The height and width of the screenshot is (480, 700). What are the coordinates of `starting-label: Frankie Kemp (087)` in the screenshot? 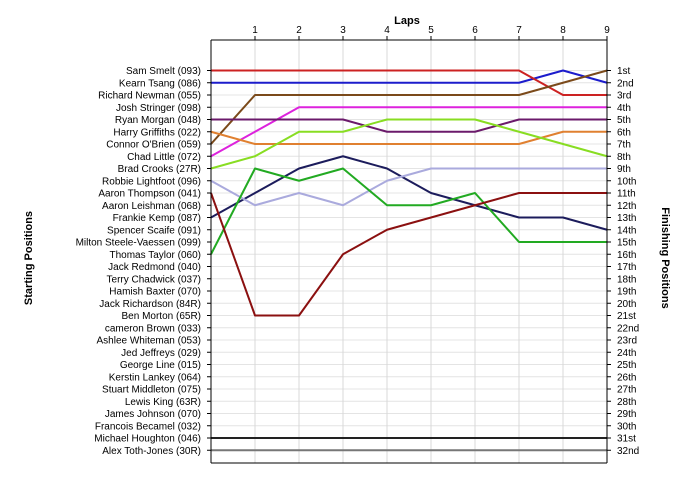 It's located at (157, 218).